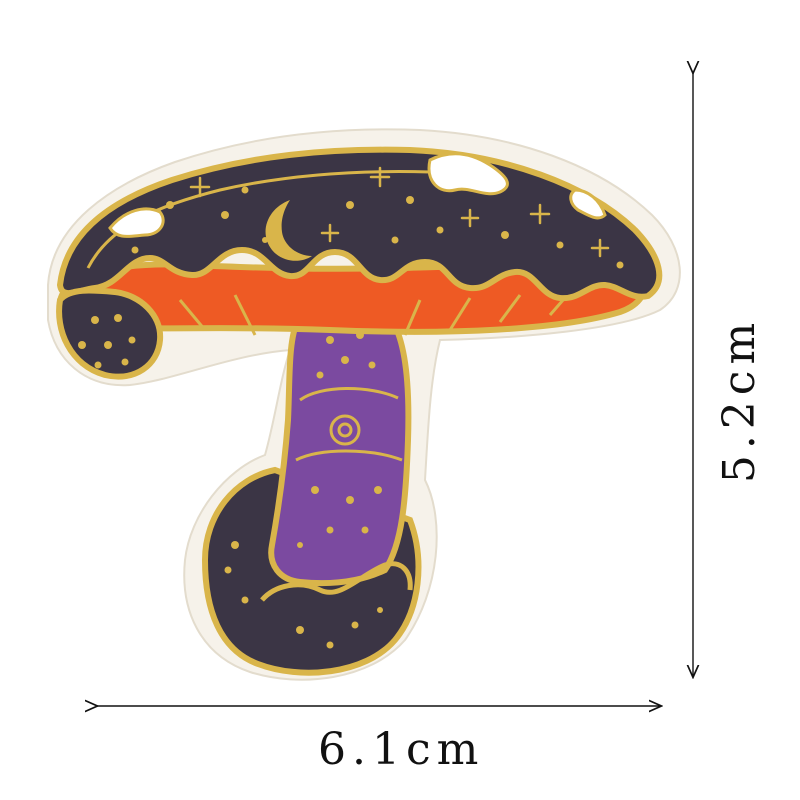 This screenshot has width=800, height=800. What do you see at coordinates (336, 581) in the screenshot?
I see `stem-wave` at bounding box center [336, 581].